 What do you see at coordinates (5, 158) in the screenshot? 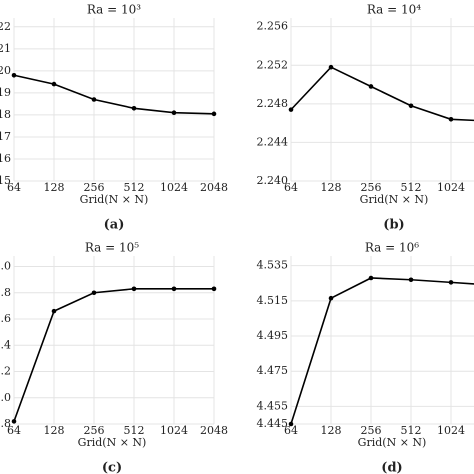
I see `y-tick-label: 16` at bounding box center [5, 158].